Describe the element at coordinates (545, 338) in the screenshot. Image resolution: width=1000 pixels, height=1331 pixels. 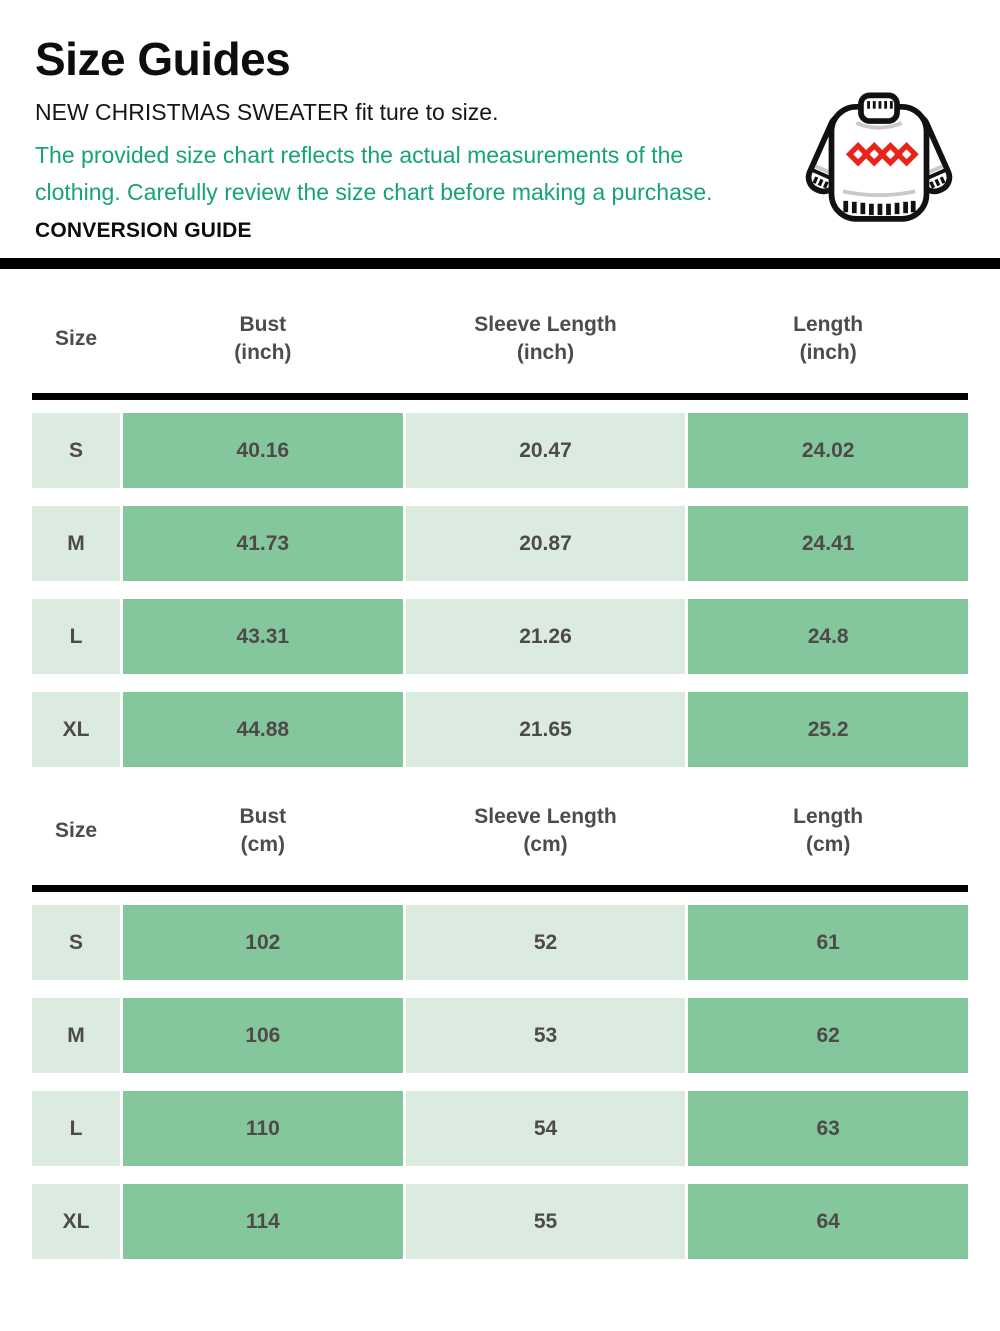
I see `column-header-sleeve-length: Sleeve Length (inch)` at that location.